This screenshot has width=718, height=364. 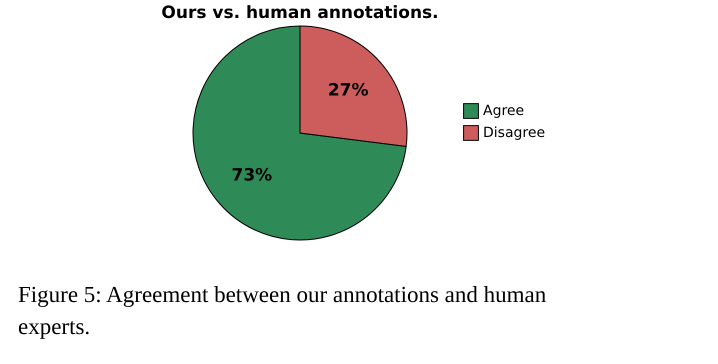 What do you see at coordinates (282, 310) in the screenshot?
I see `caption: Figure 5: Agreement between our annotations and human experts.` at bounding box center [282, 310].